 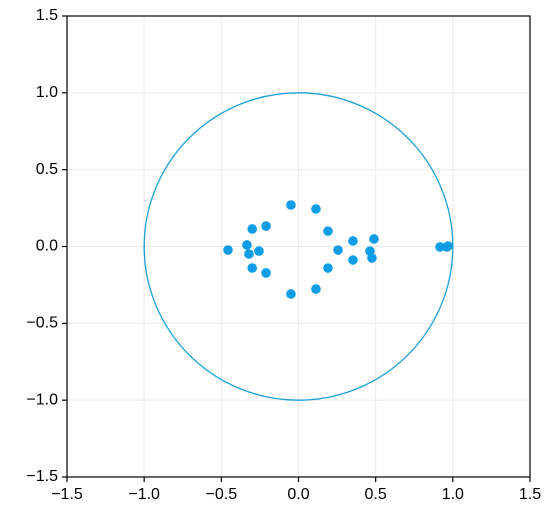 I want to click on y-tick-label: 0.5, so click(x=47, y=169).